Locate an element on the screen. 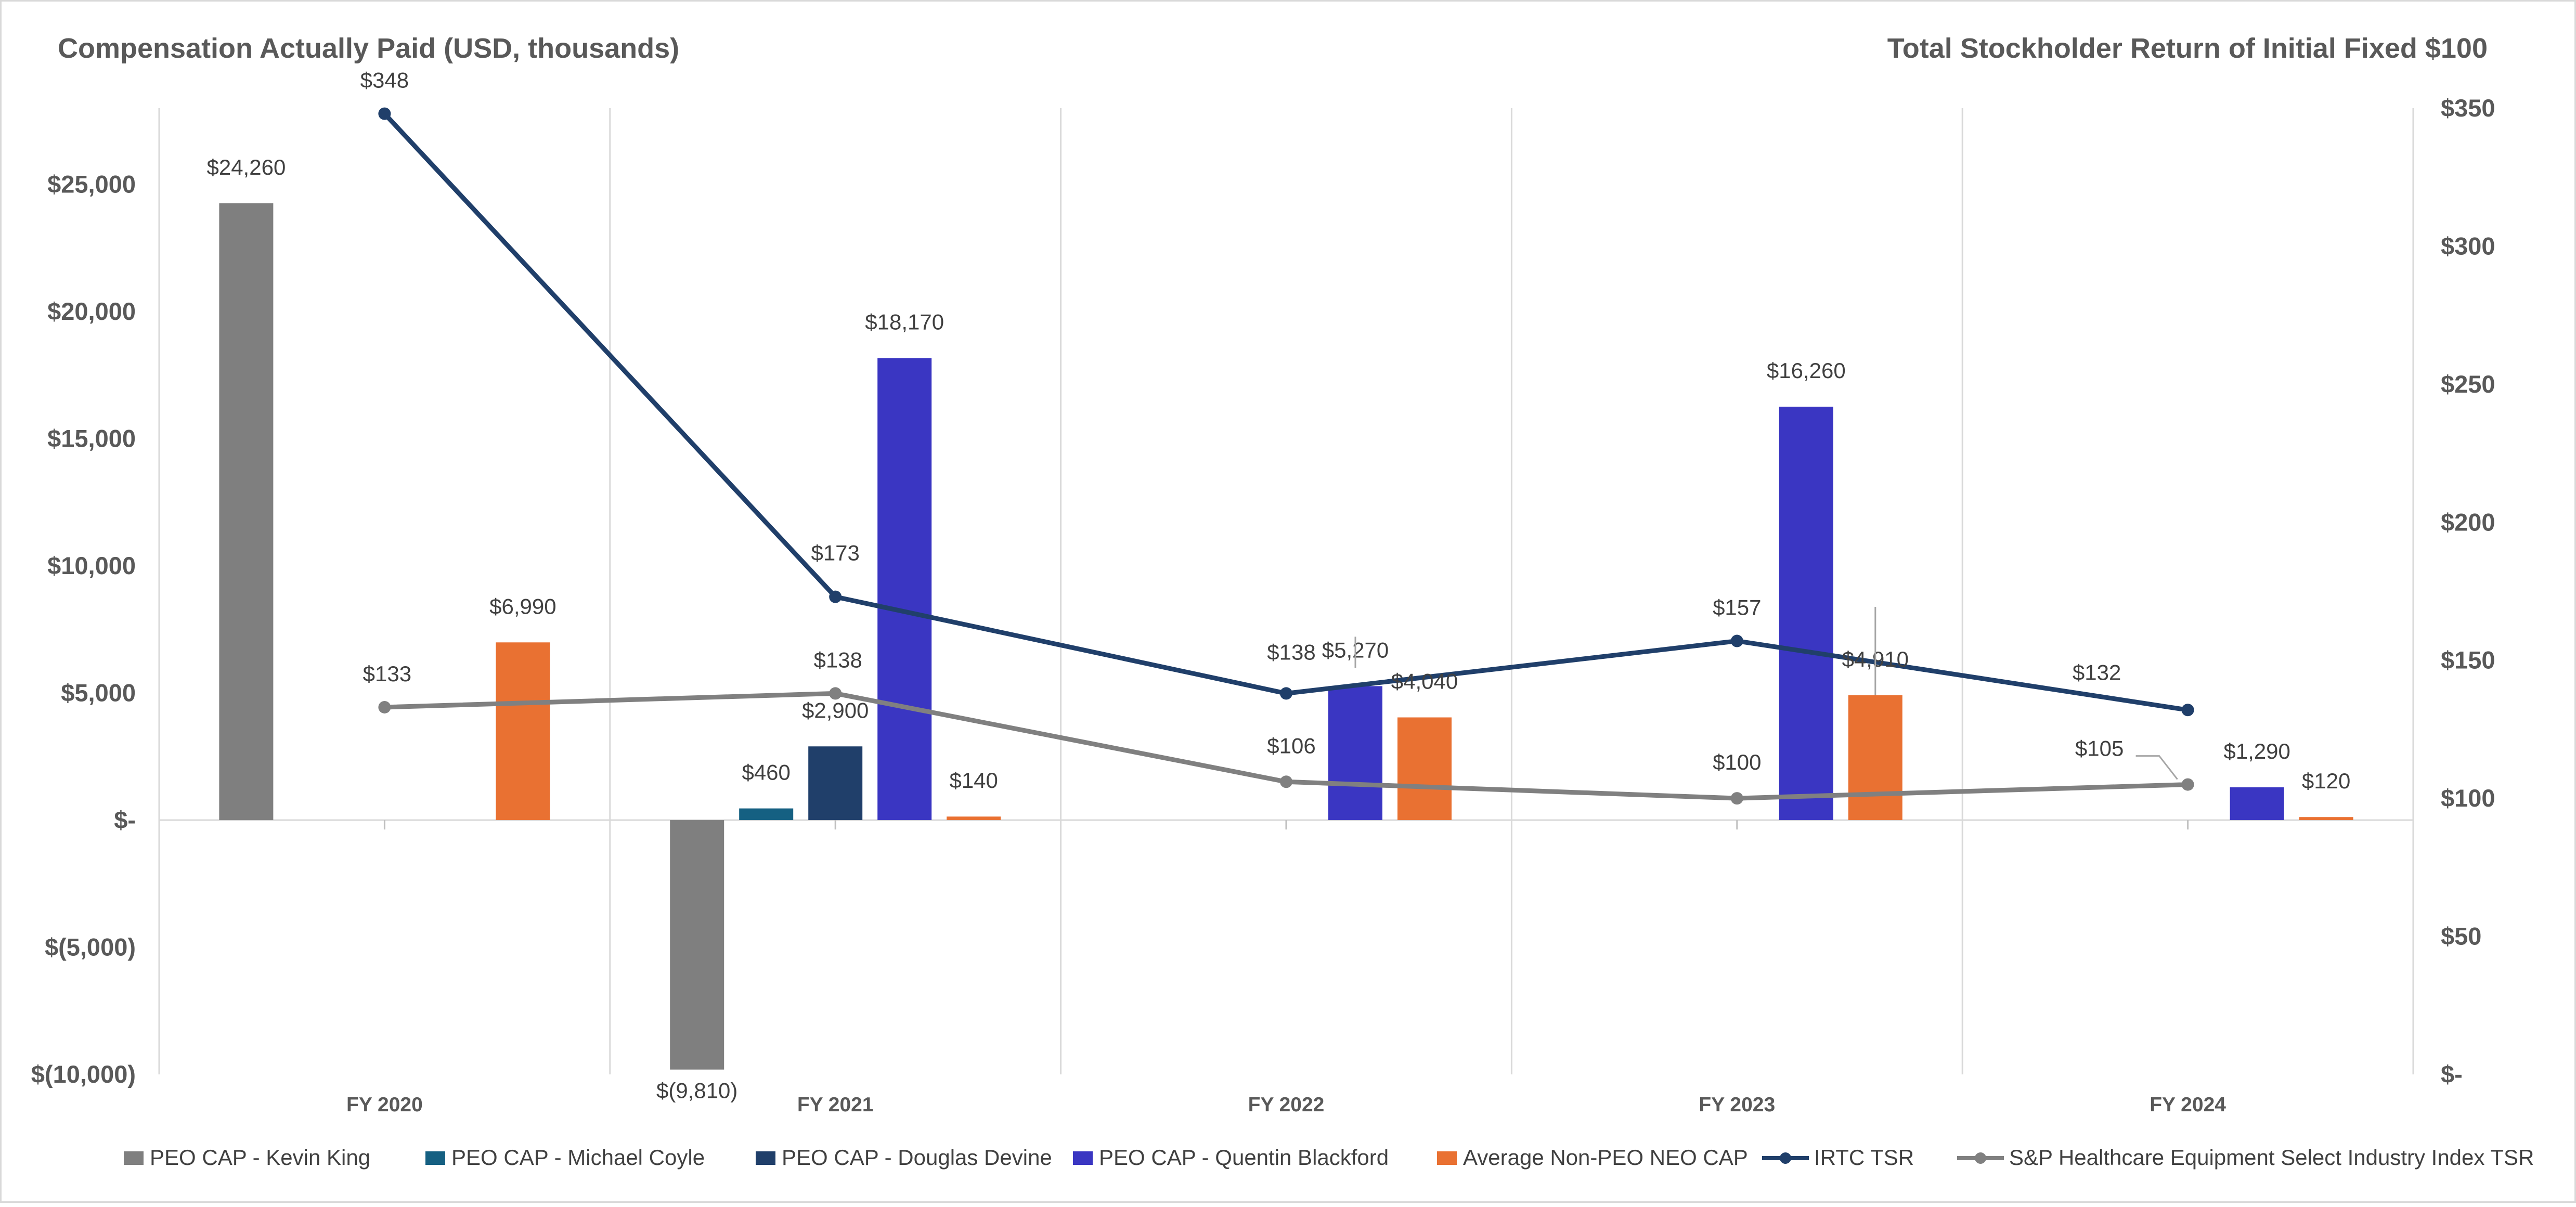 The height and width of the screenshot is (1207, 2576). category-label-fy-2024: FY 2024 is located at coordinates (2188, 1105).